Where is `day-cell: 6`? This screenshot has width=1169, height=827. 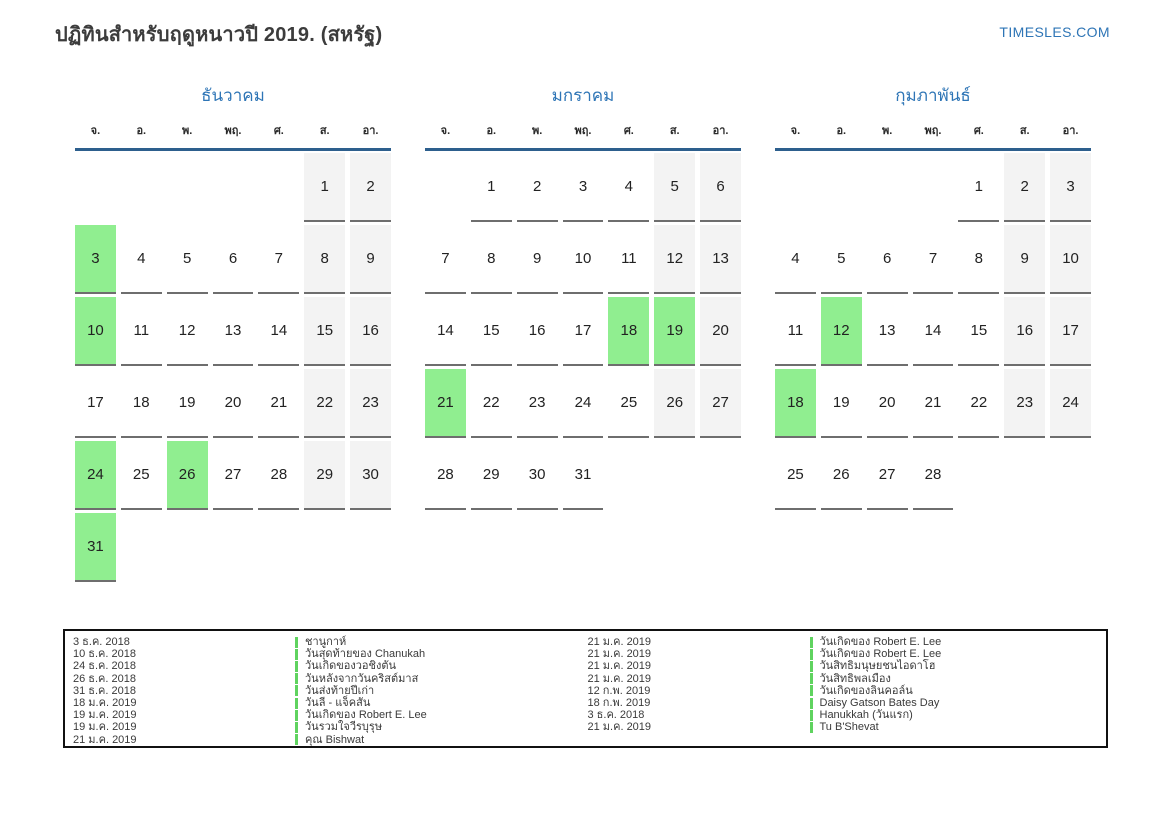 day-cell: 6 is located at coordinates (887, 259).